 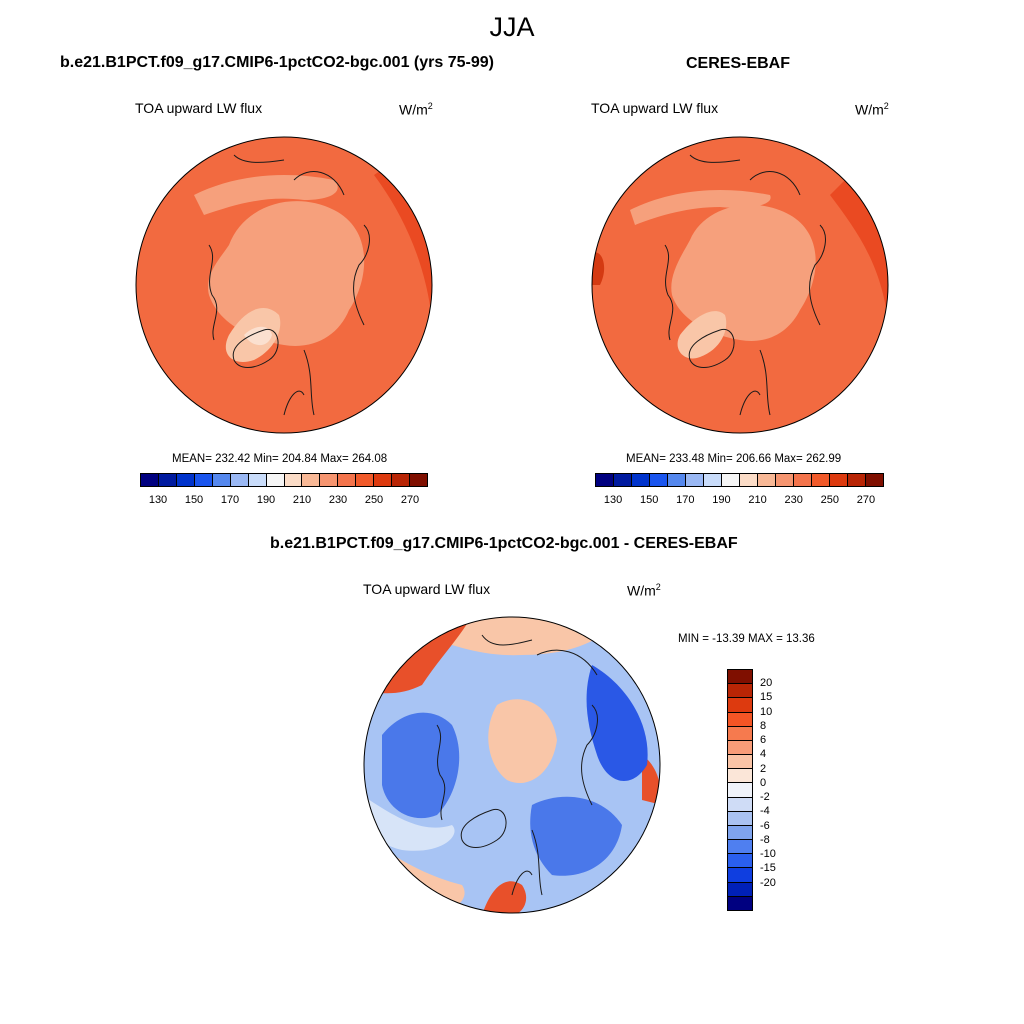 What do you see at coordinates (765, 839) in the screenshot?
I see `diff-colorbar-tick-label: -8` at bounding box center [765, 839].